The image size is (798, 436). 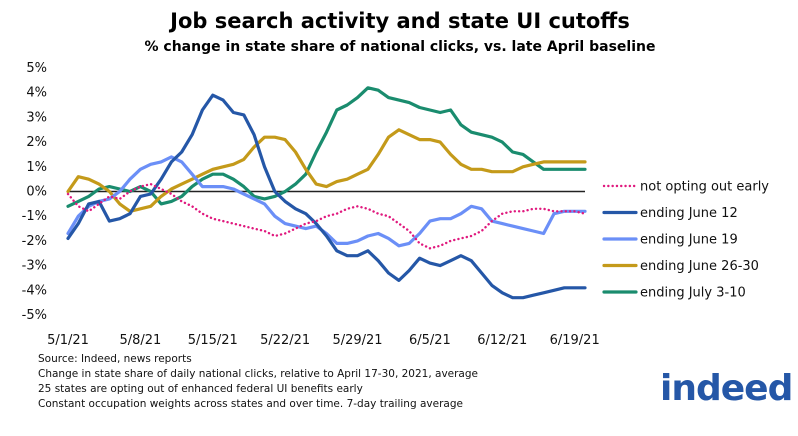 I want to click on y-tick-label: -5%, so click(x=34, y=315).